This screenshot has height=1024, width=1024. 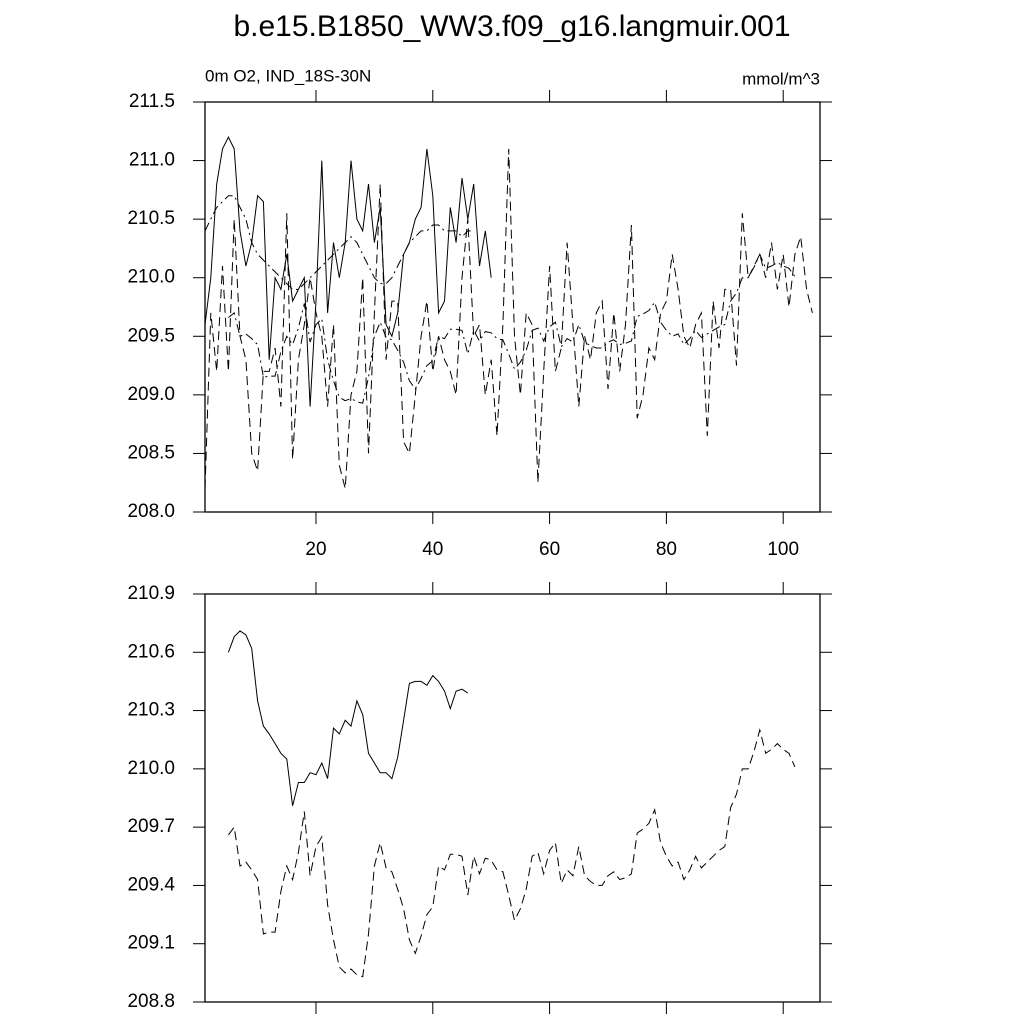 I want to click on x-tick-label: 40, so click(x=432, y=549).